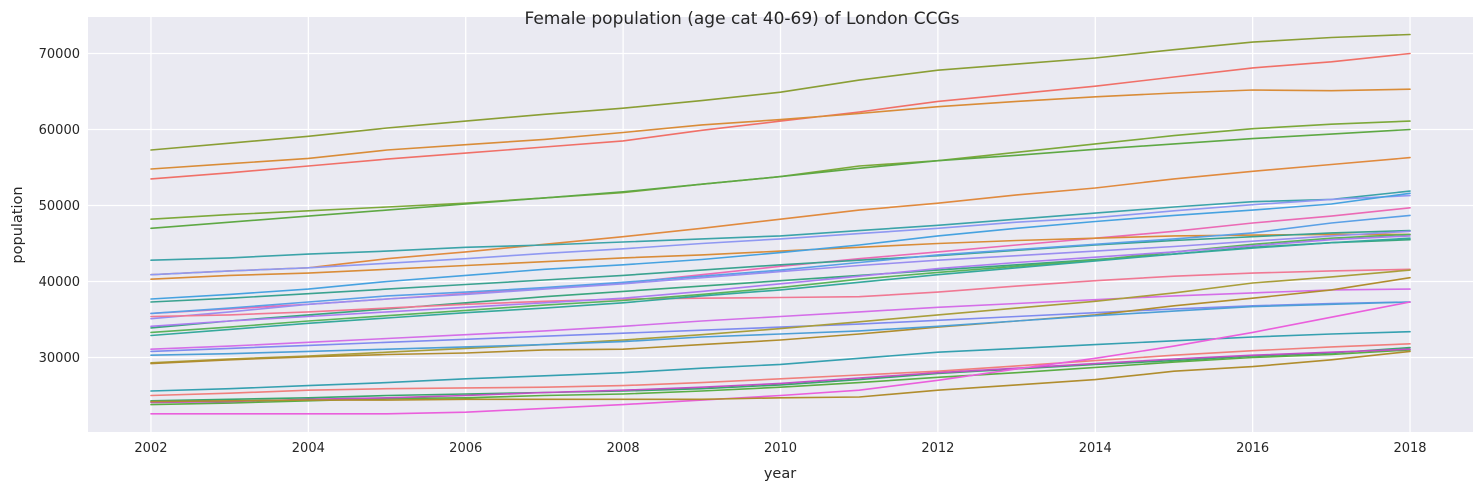 Image resolution: width=1484 pixels, height=492 pixels. What do you see at coordinates (59, 358) in the screenshot?
I see `y-tick-label: 30000` at bounding box center [59, 358].